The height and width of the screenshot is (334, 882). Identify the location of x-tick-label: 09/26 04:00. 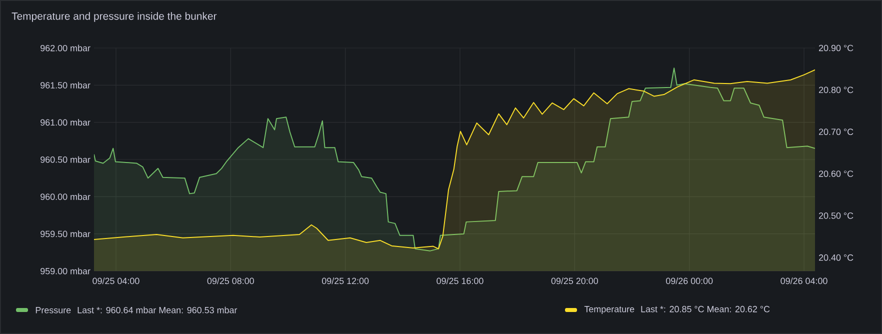
(804, 281).